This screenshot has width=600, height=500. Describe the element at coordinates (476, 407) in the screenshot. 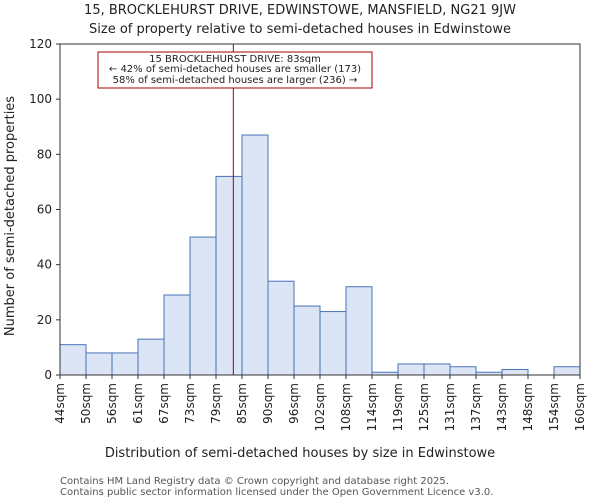

I see `x-tick-label: 137sqm` at that location.